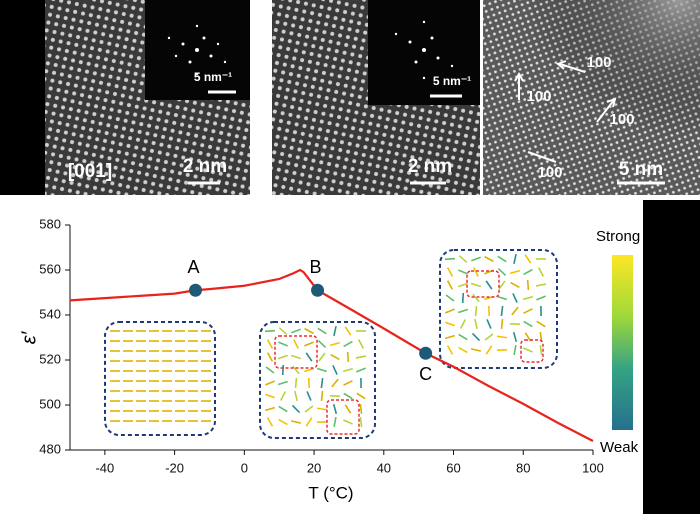 Image resolution: width=700 pixels, height=514 pixels. What do you see at coordinates (565, 111) in the screenshot?
I see `direction-arrows` at bounding box center [565, 111].